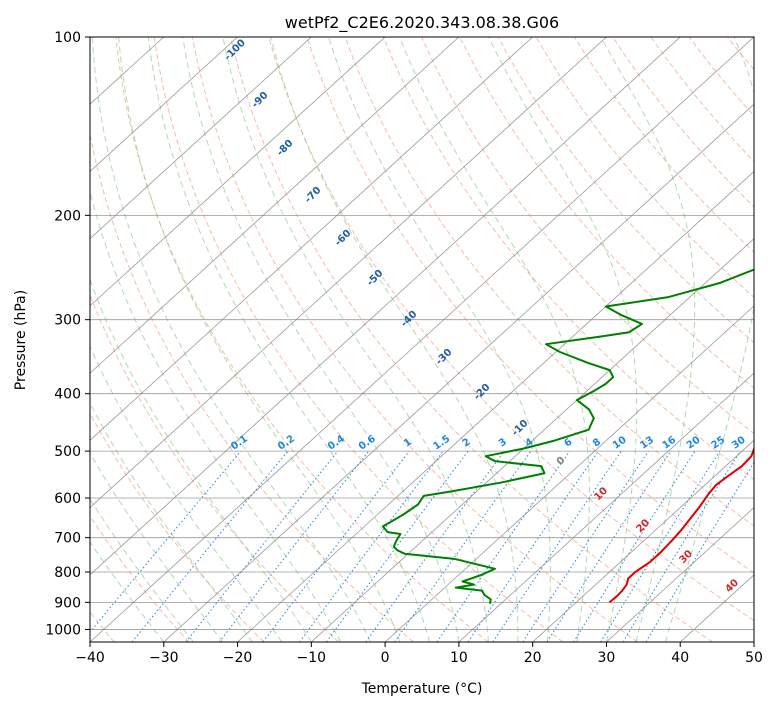 This screenshot has width=775, height=708. I want to click on mixing-ratio-label: 0.4, so click(336, 442).